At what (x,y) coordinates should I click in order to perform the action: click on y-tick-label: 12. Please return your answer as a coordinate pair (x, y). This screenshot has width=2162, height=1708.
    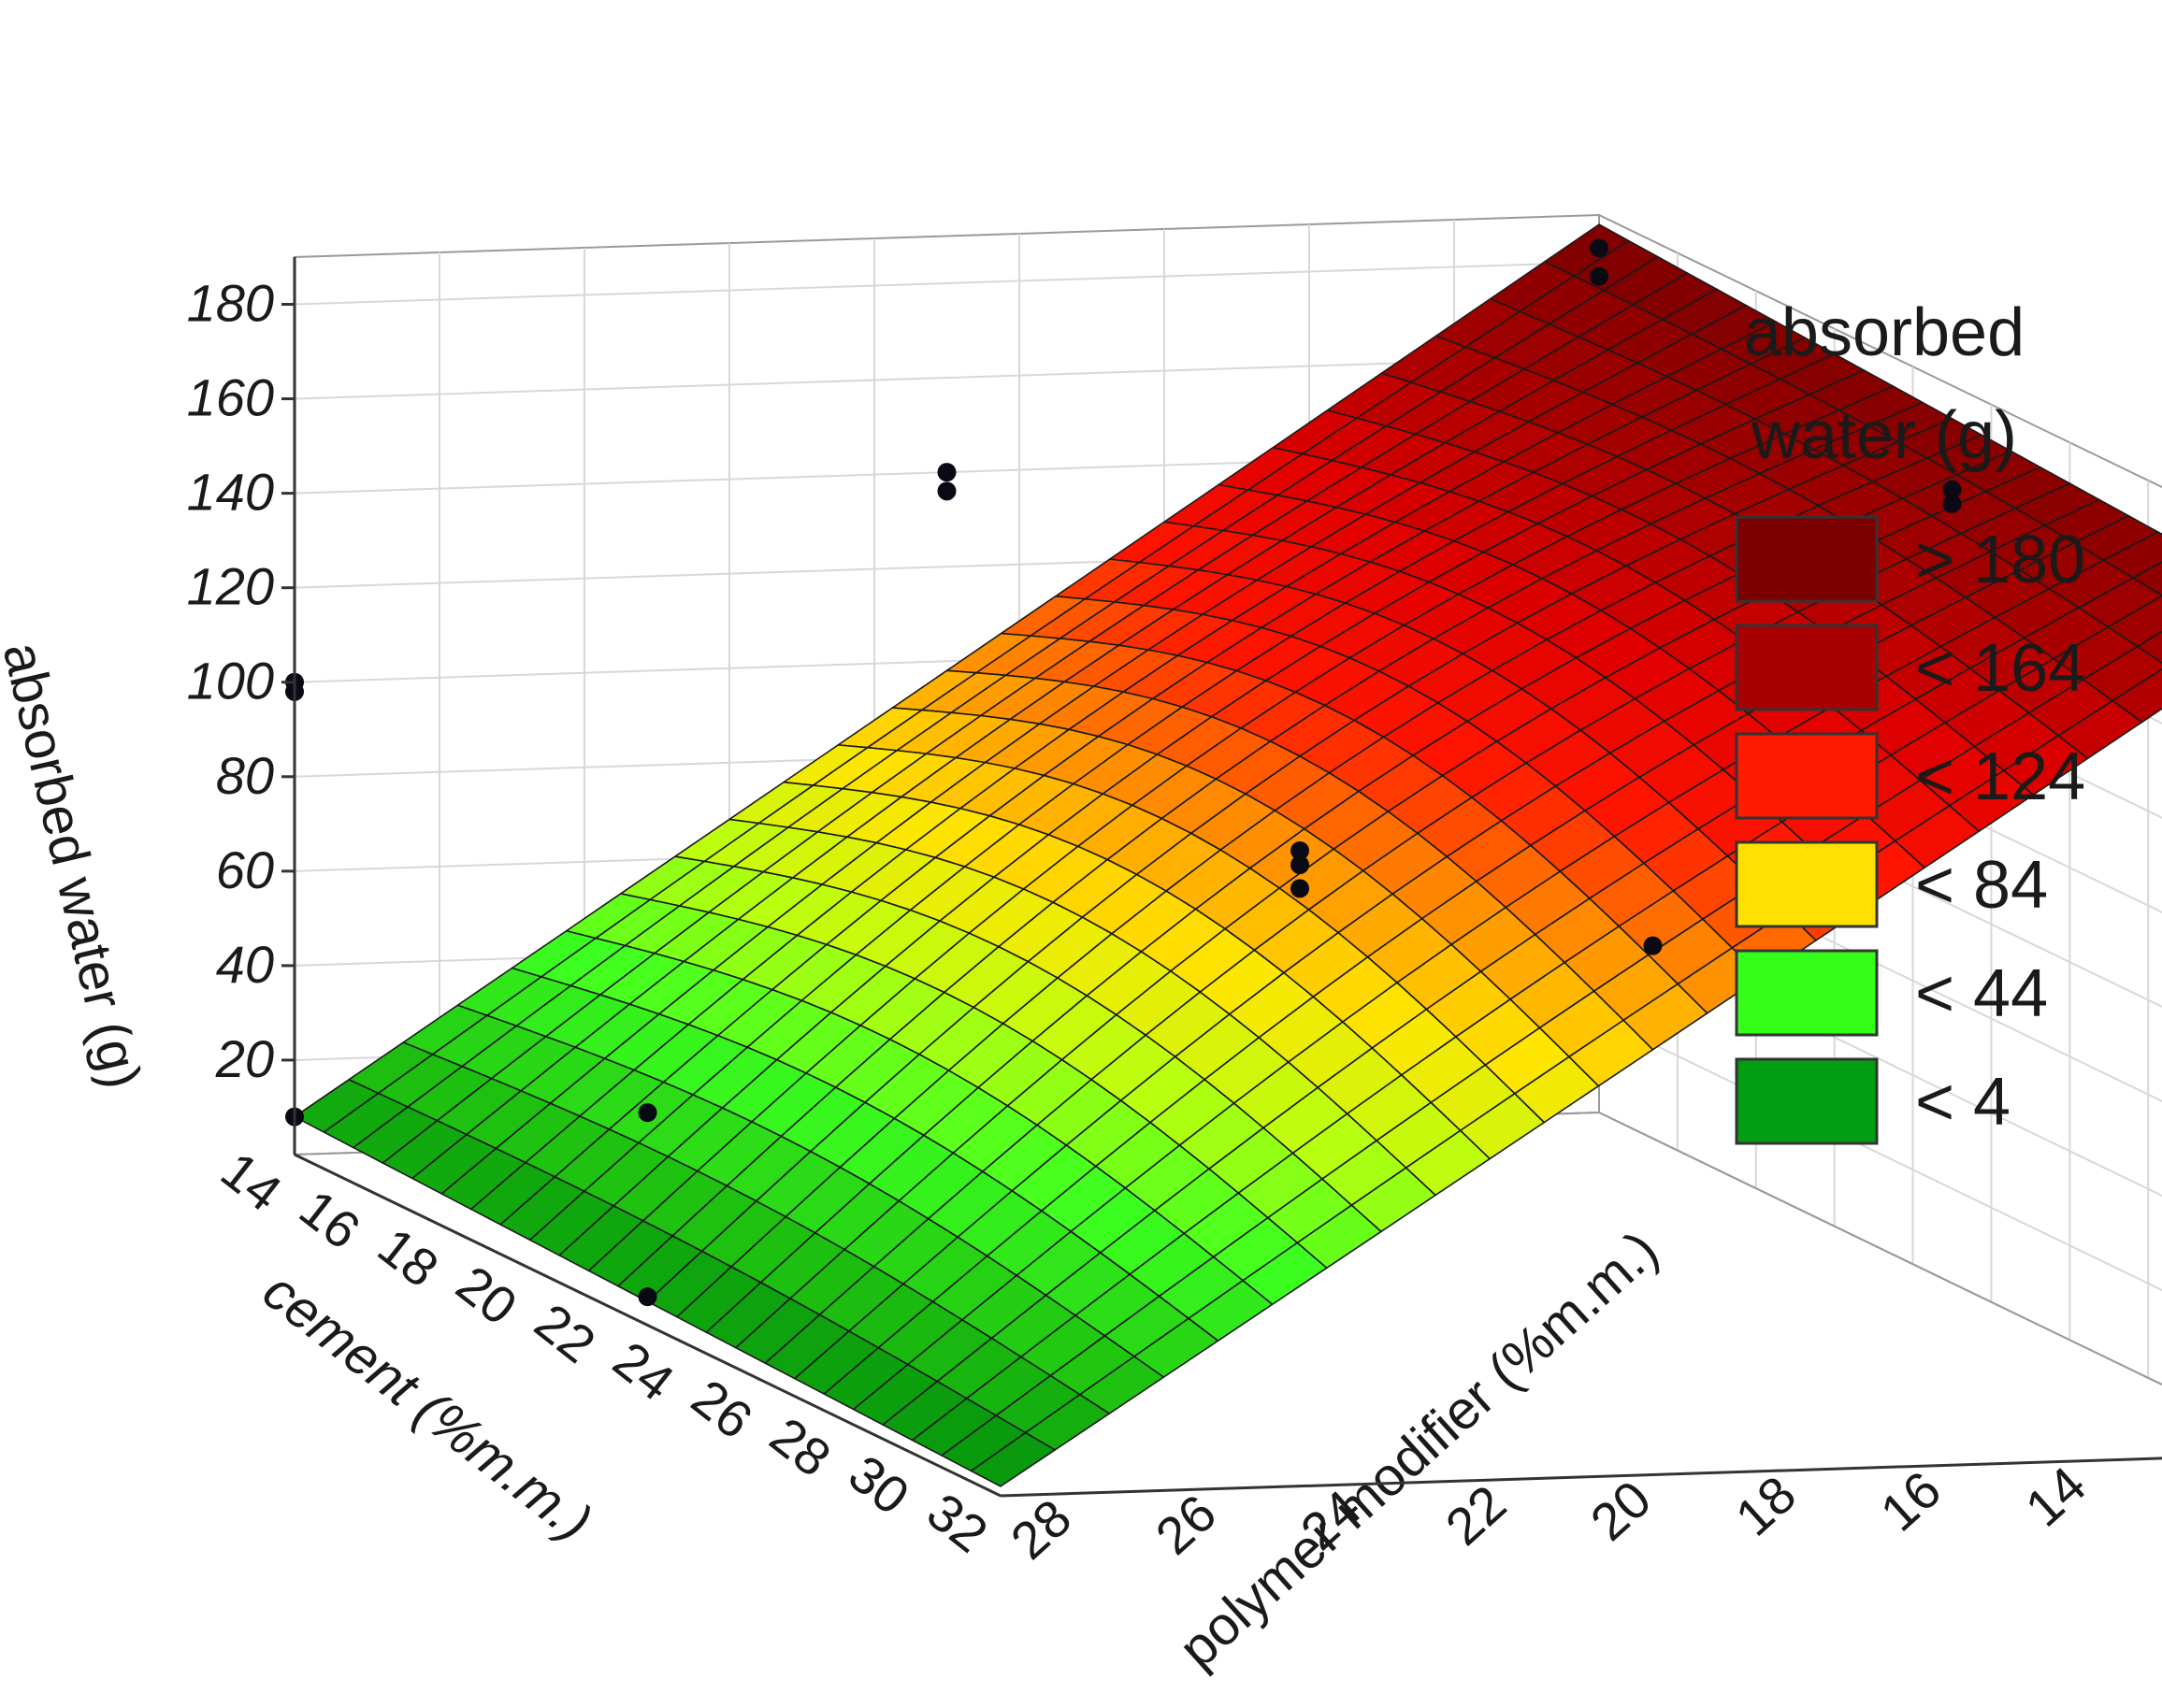
    Looking at the image, I should click on (2160, 1491).